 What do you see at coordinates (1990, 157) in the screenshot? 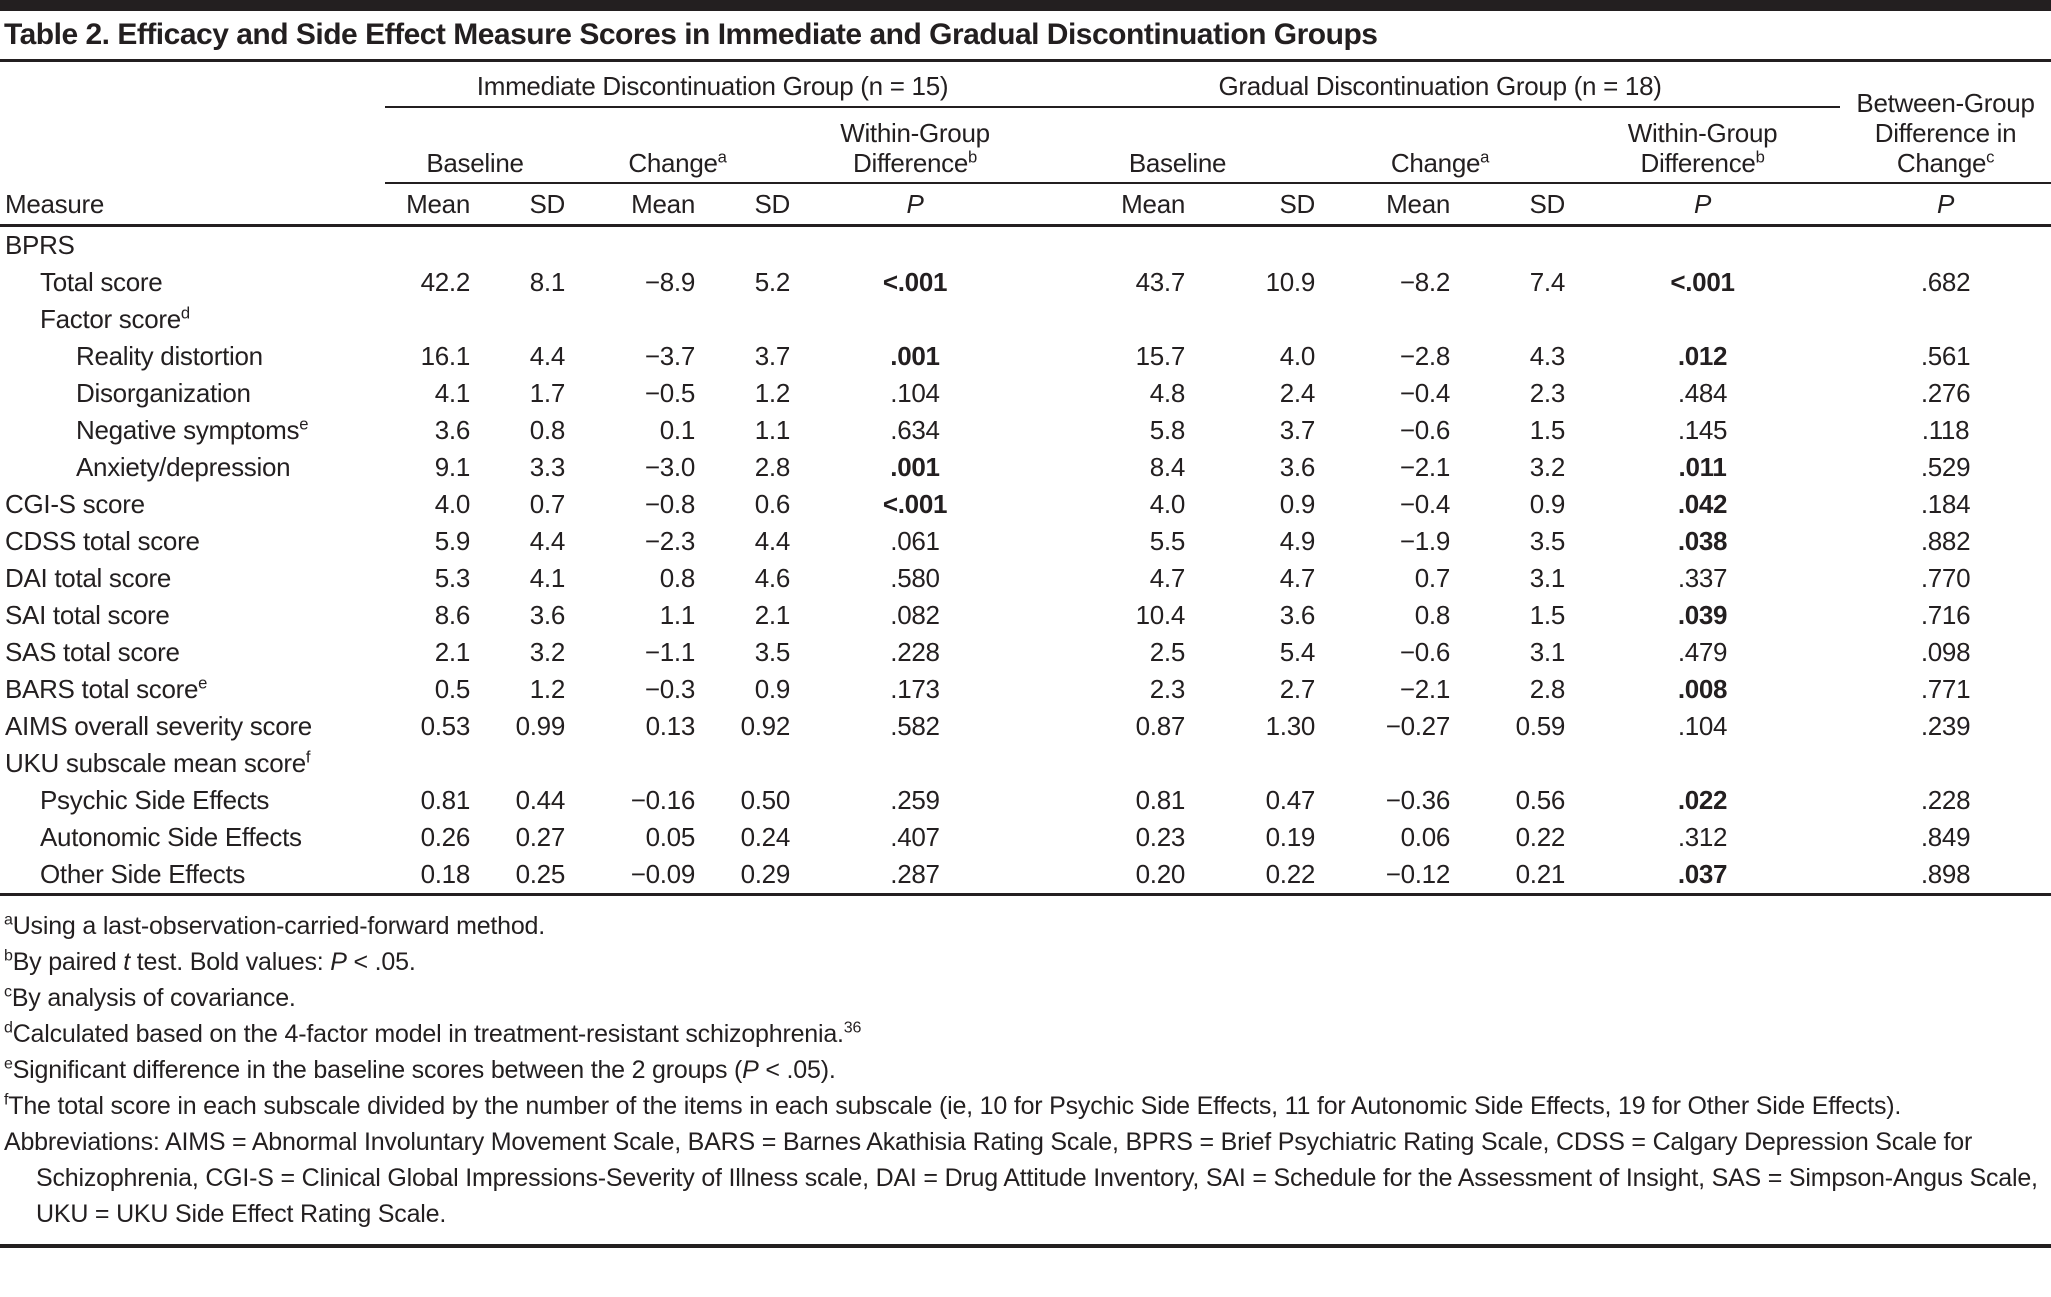
I see `footnote-marker-c: c` at bounding box center [1990, 157].